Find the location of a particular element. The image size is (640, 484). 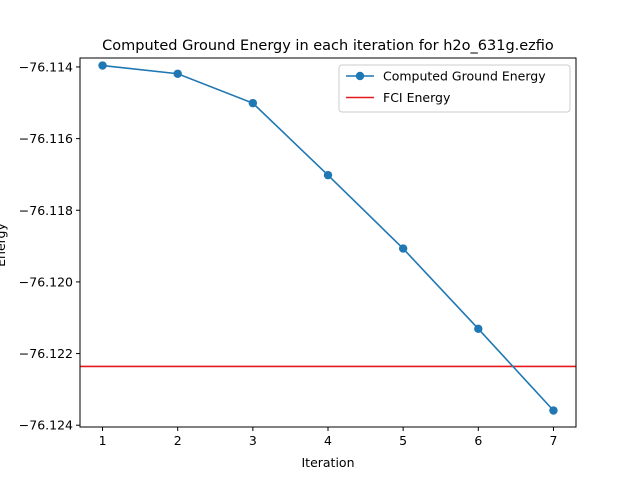

legend-marker is located at coordinates (360, 76).